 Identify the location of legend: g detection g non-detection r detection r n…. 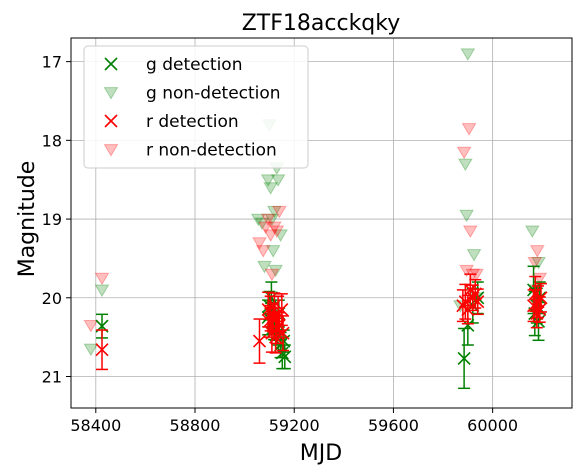
(196, 107).